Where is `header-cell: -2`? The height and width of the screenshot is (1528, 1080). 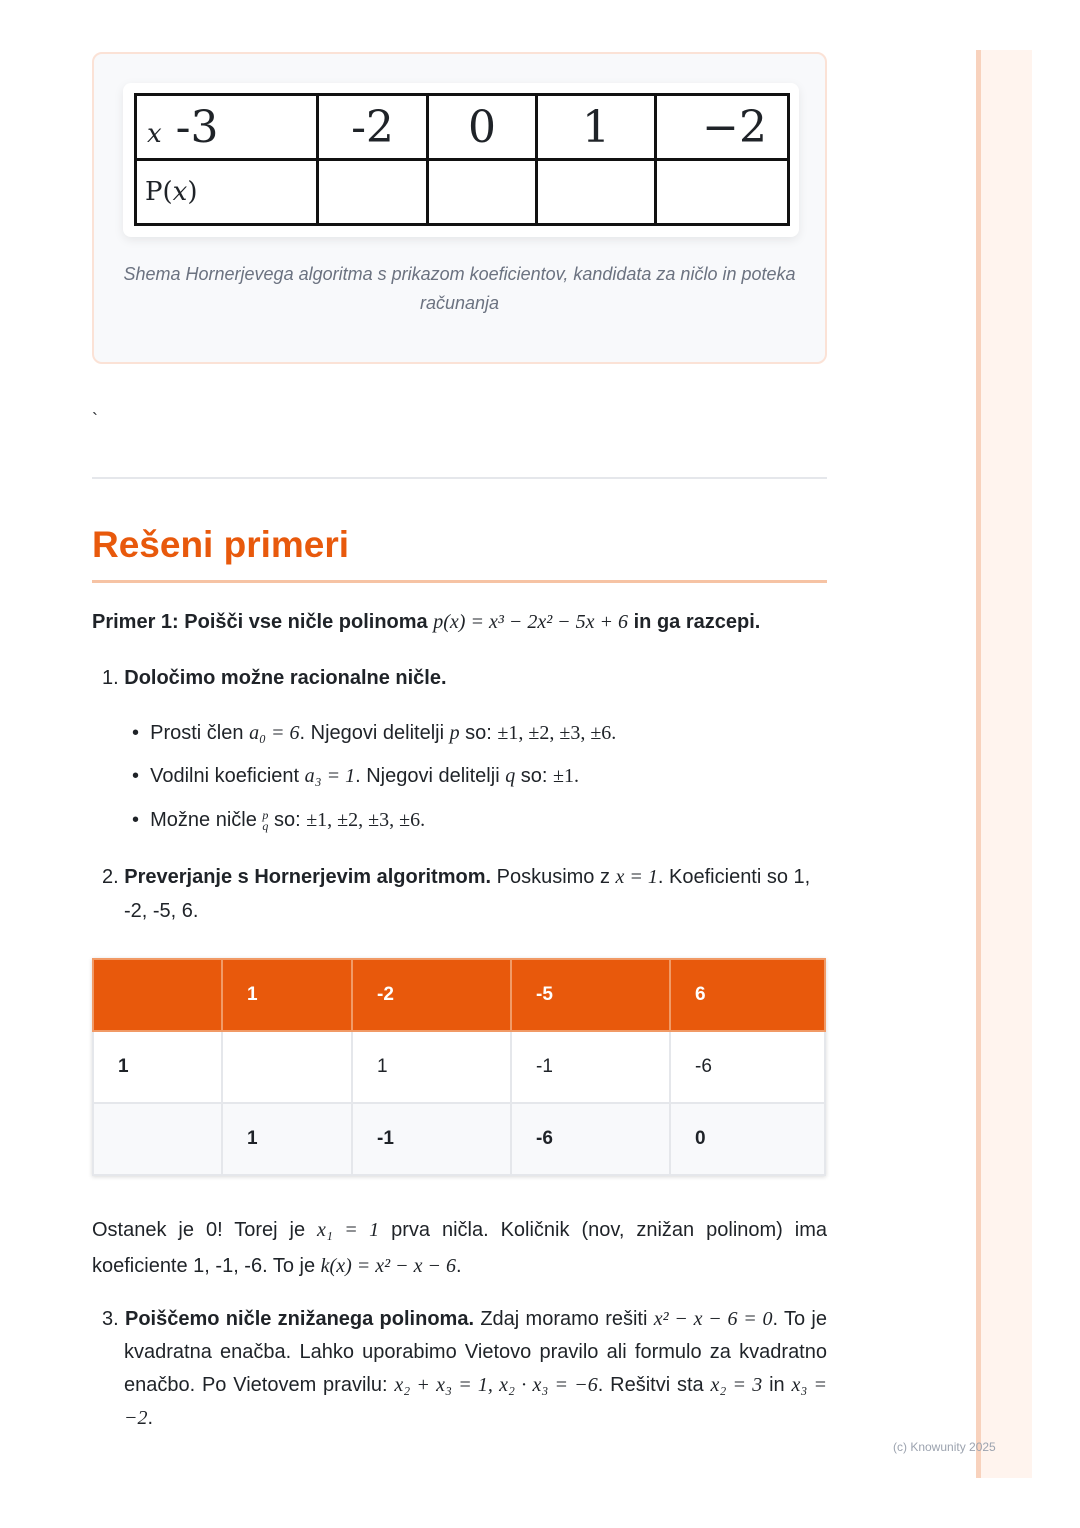
header-cell: -2 is located at coordinates (431, 995).